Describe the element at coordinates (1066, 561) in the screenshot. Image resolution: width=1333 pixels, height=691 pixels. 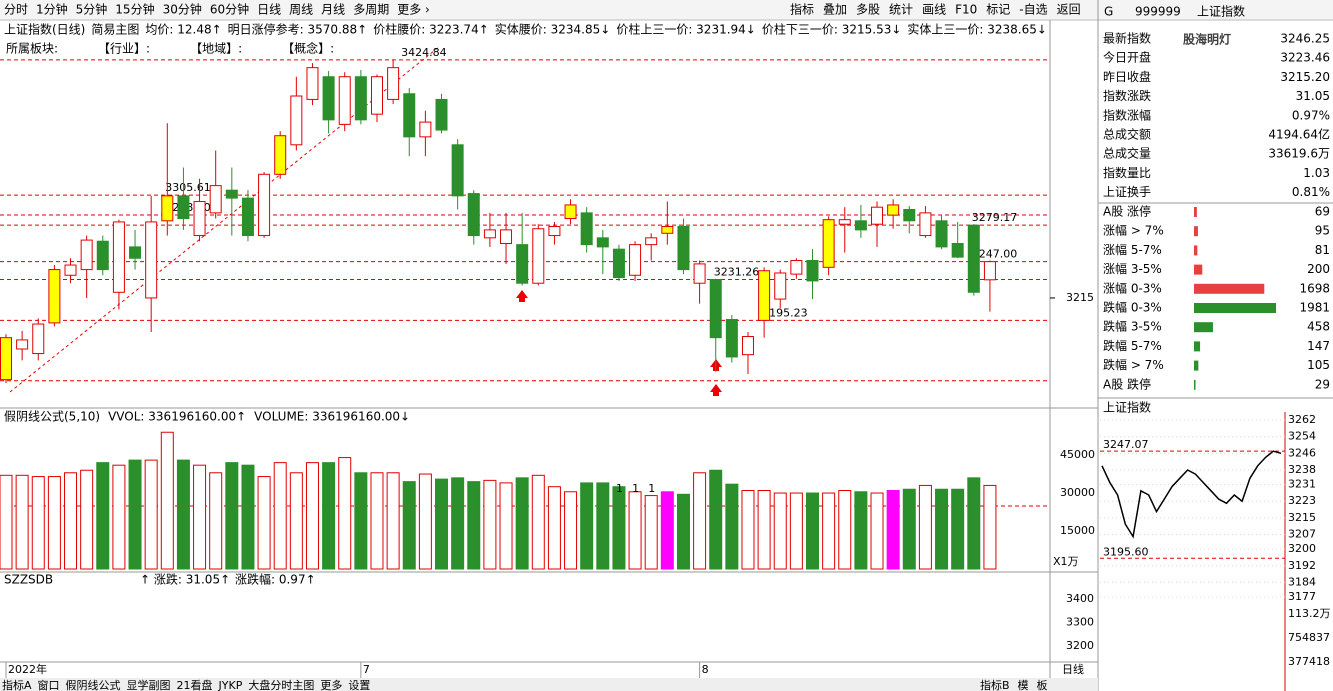
I see `unit-label: X1万` at that location.